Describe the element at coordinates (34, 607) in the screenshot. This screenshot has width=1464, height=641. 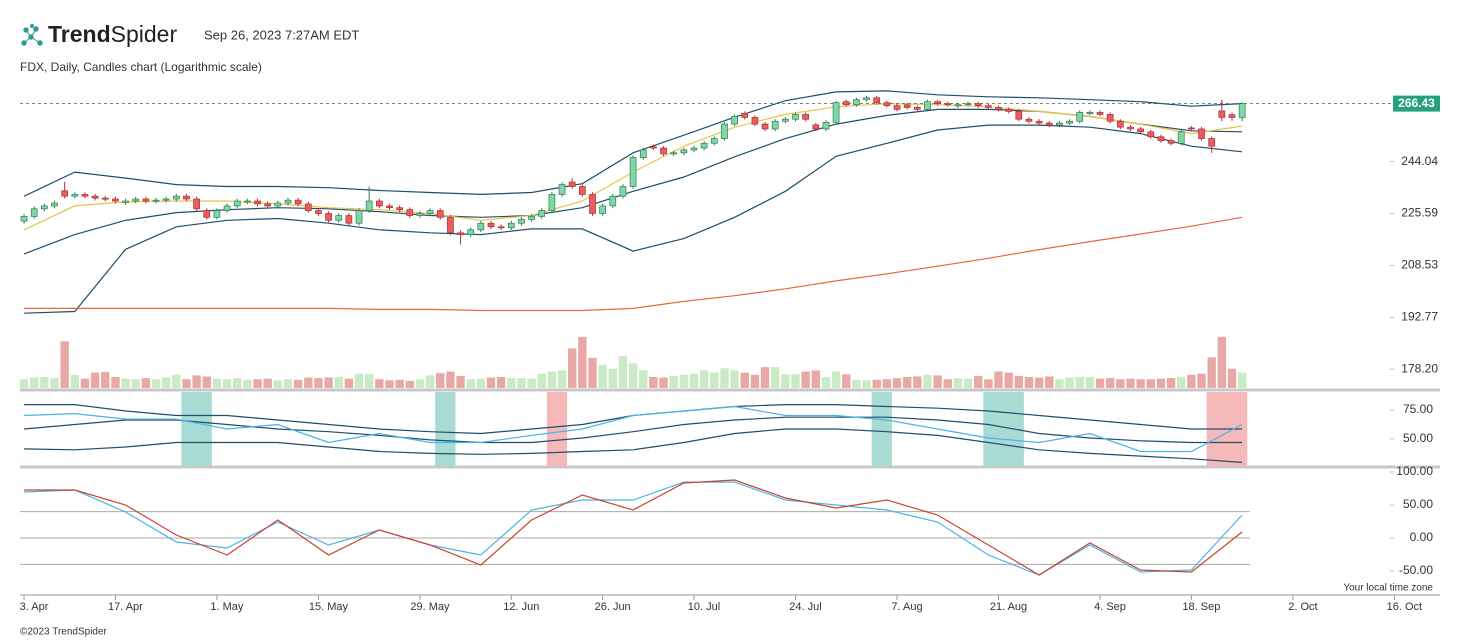
I see `x-tick-label: 3. Apr` at that location.